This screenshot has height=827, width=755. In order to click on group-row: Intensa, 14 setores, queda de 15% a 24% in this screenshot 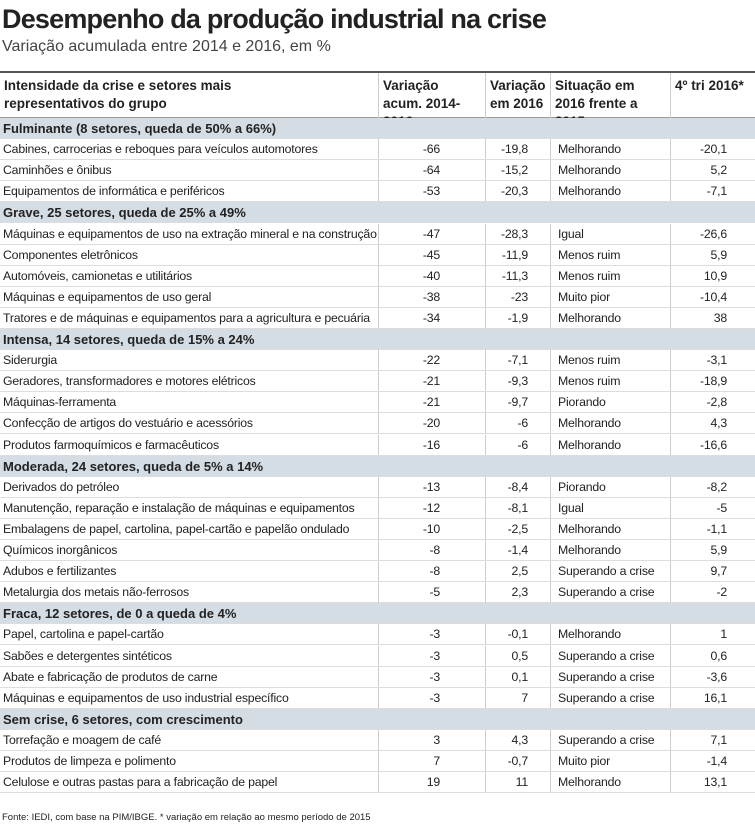, I will do `click(377, 339)`.